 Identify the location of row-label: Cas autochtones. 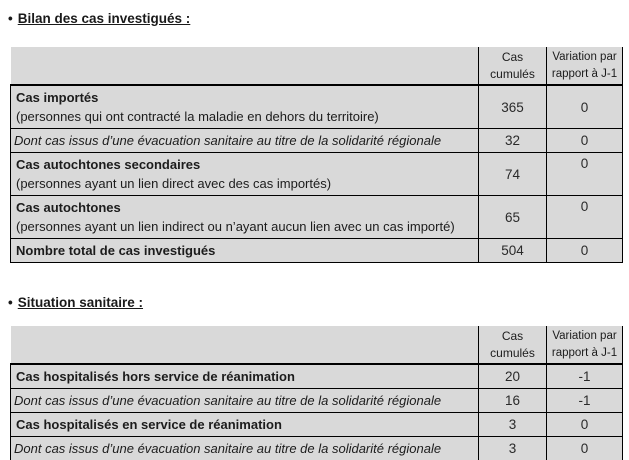
(68, 207).